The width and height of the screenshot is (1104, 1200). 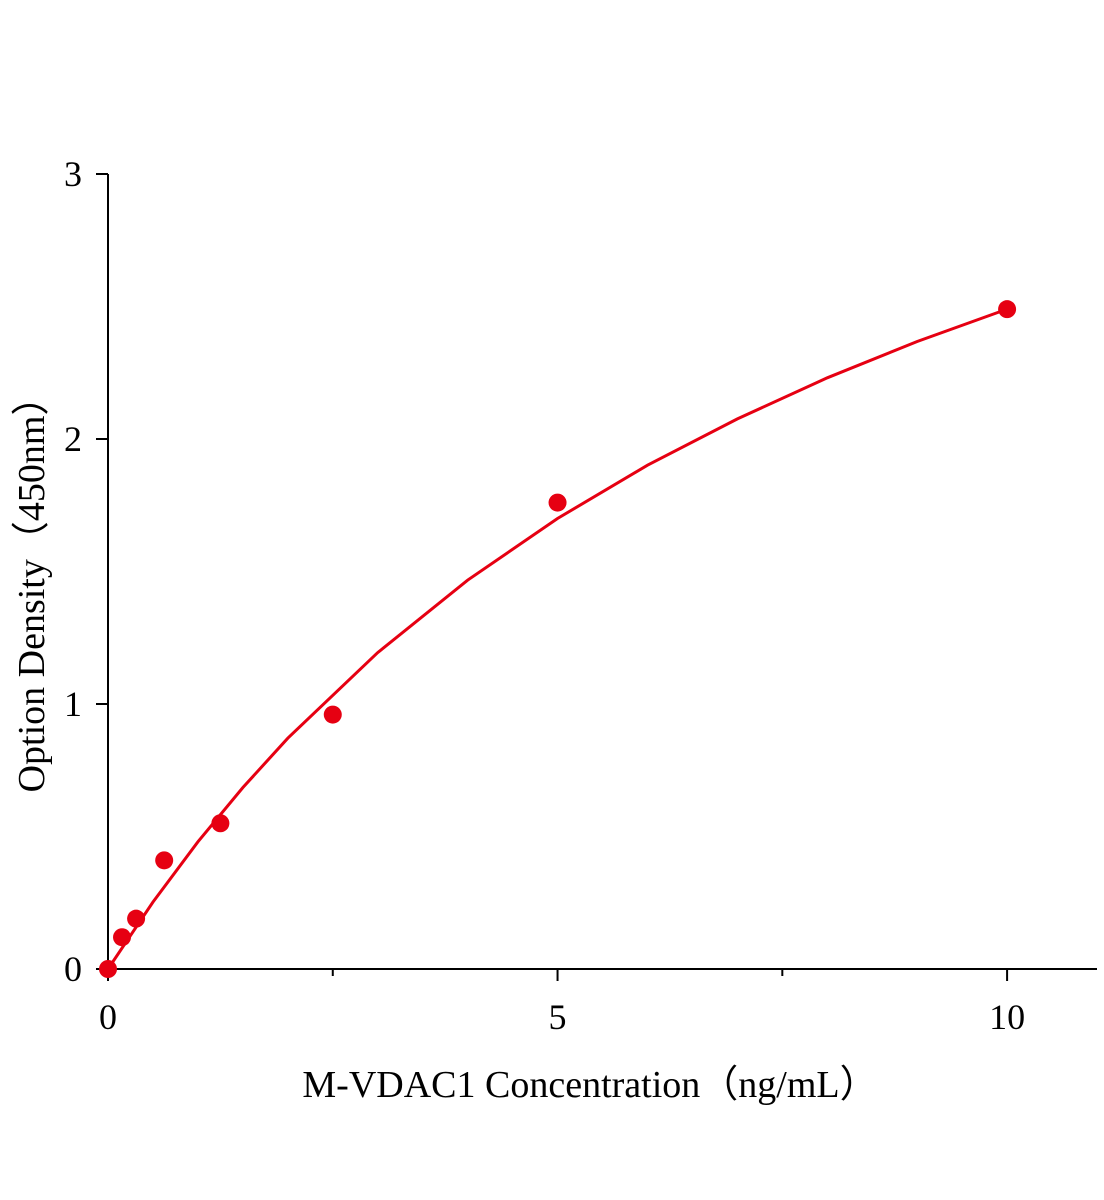 I want to click on y-tick-label: 3, so click(x=73, y=174).